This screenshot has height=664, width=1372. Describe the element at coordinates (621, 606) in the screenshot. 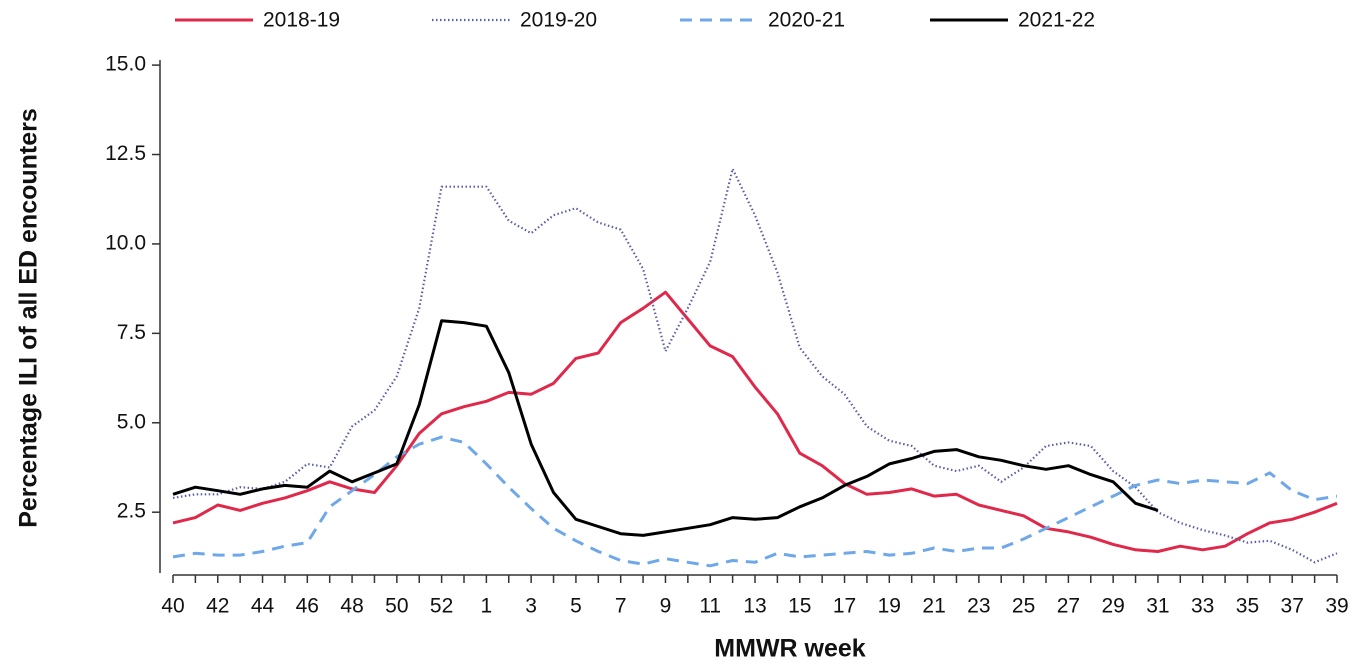

I see `x-tick-label: 7` at that location.